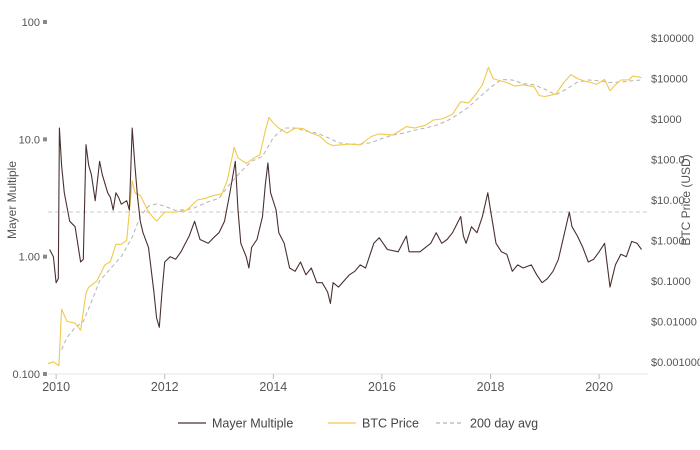  I want to click on x-tick-label: 2010, so click(56, 387).